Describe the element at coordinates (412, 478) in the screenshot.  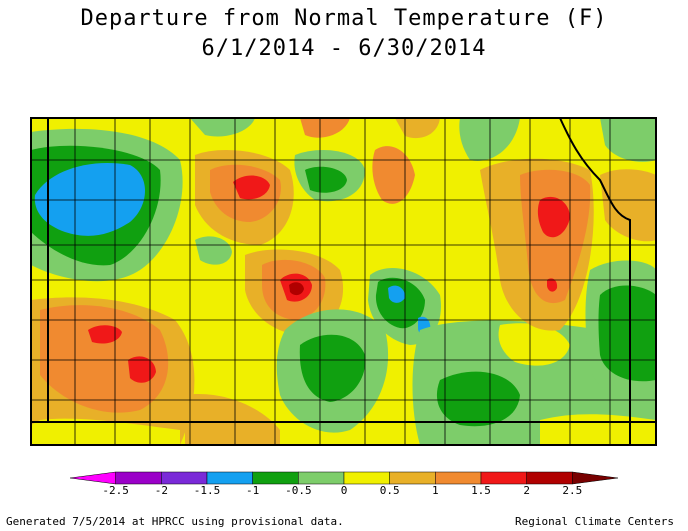
I see `legend-swatch-p1` at that location.